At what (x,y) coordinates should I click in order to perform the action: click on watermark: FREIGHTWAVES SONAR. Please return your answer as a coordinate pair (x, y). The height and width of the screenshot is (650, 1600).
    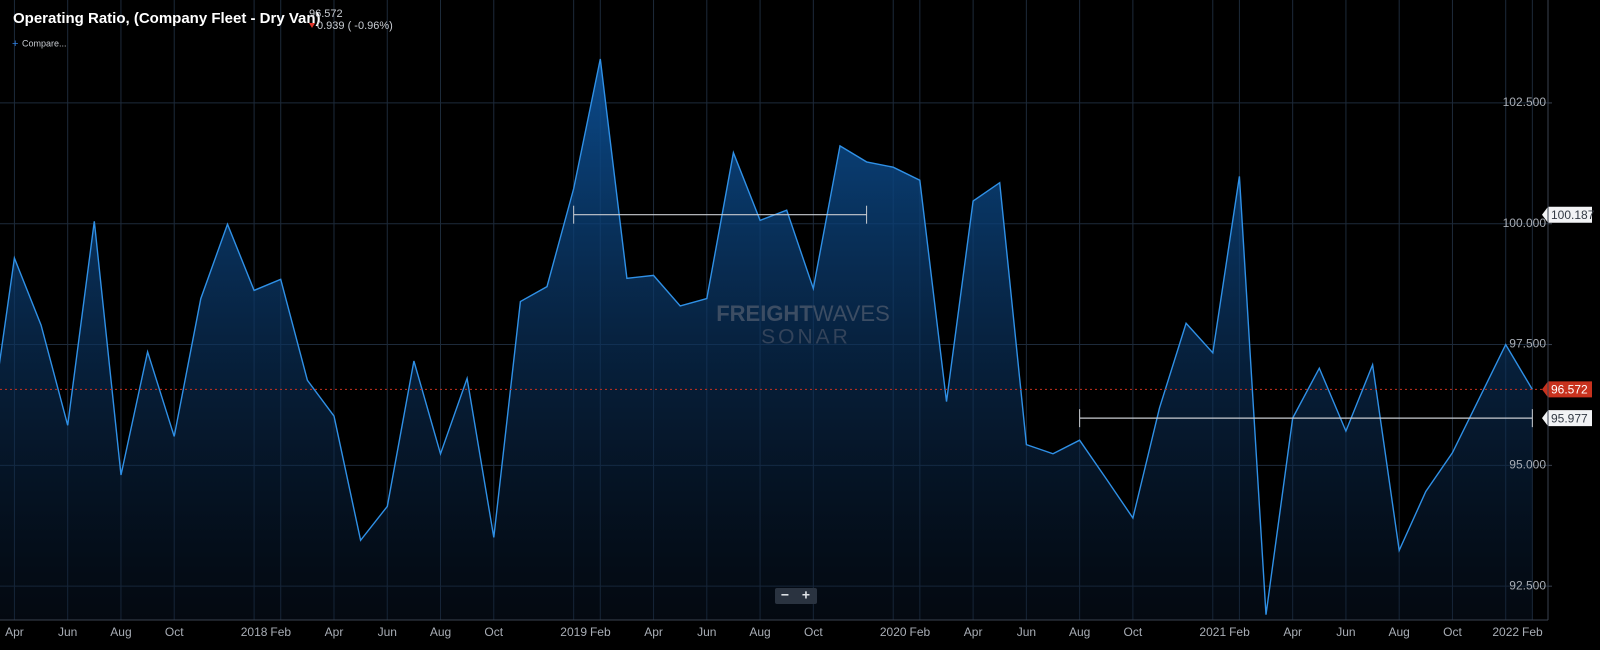
    Looking at the image, I should click on (803, 325).